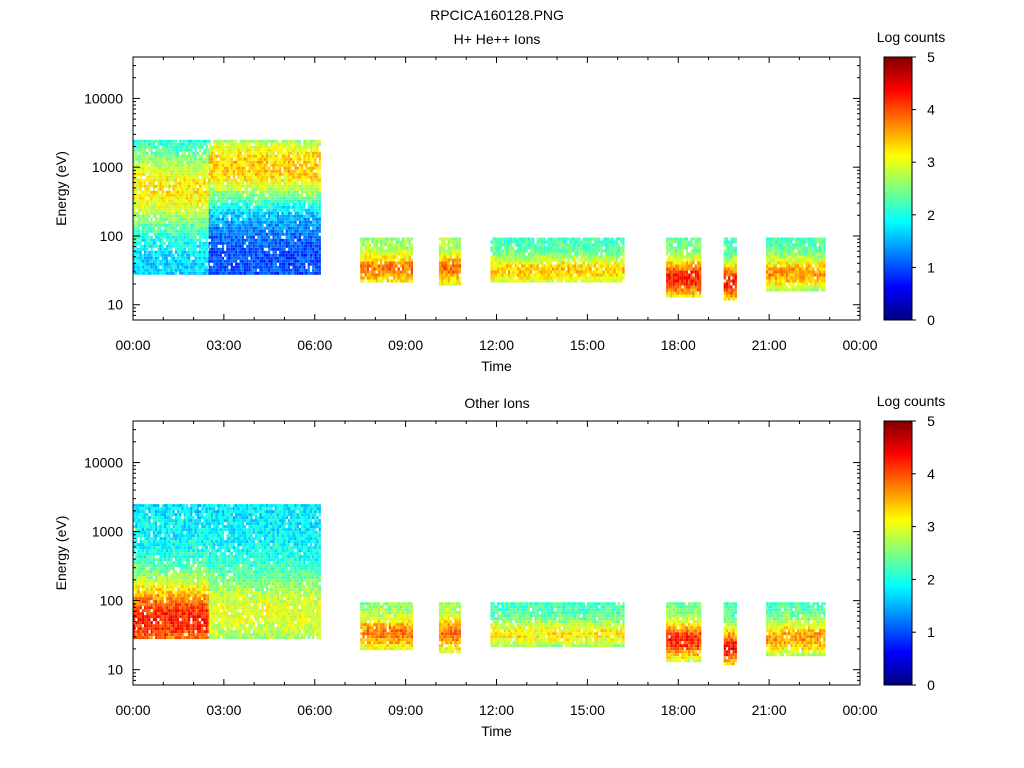  Describe the element at coordinates (497, 15) in the screenshot. I see `figure-title: RPCICA160128.PNG` at that location.